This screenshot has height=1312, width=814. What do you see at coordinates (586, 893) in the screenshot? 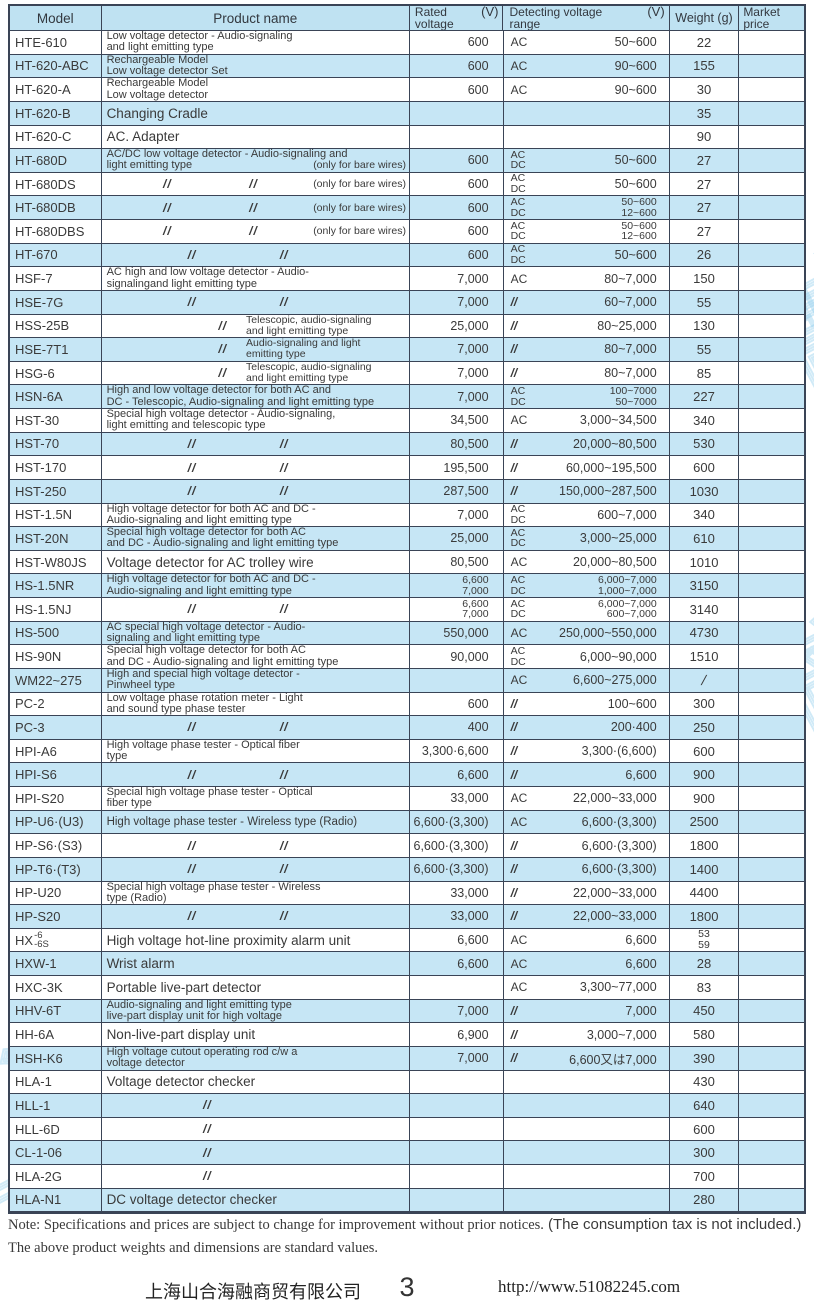
I see `detecting-voltage-cell: //22,000~33,000` at bounding box center [586, 893].